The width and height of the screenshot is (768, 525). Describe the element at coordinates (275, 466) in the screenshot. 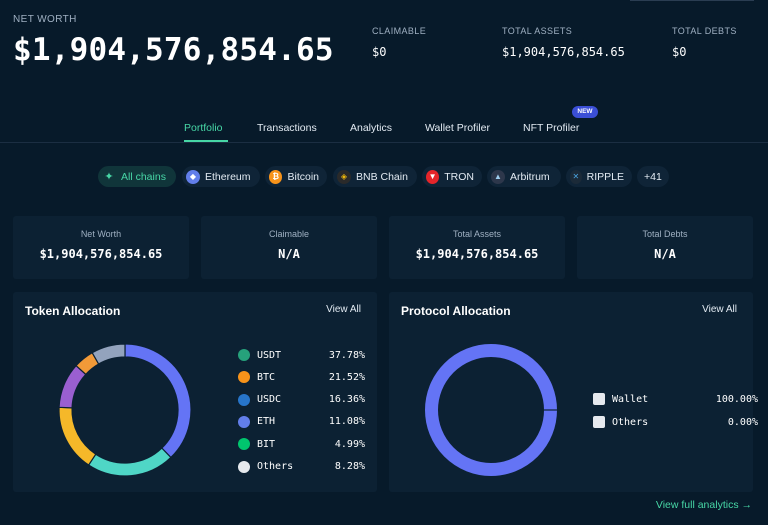

I see `legend-name: Others` at that location.